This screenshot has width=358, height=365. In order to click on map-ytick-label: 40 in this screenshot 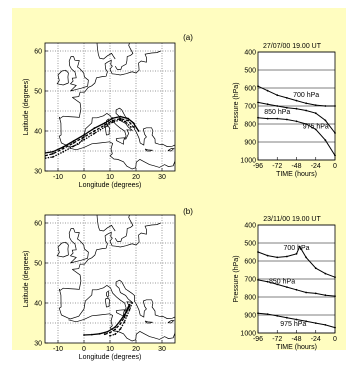, I will do `click(38, 132)`.